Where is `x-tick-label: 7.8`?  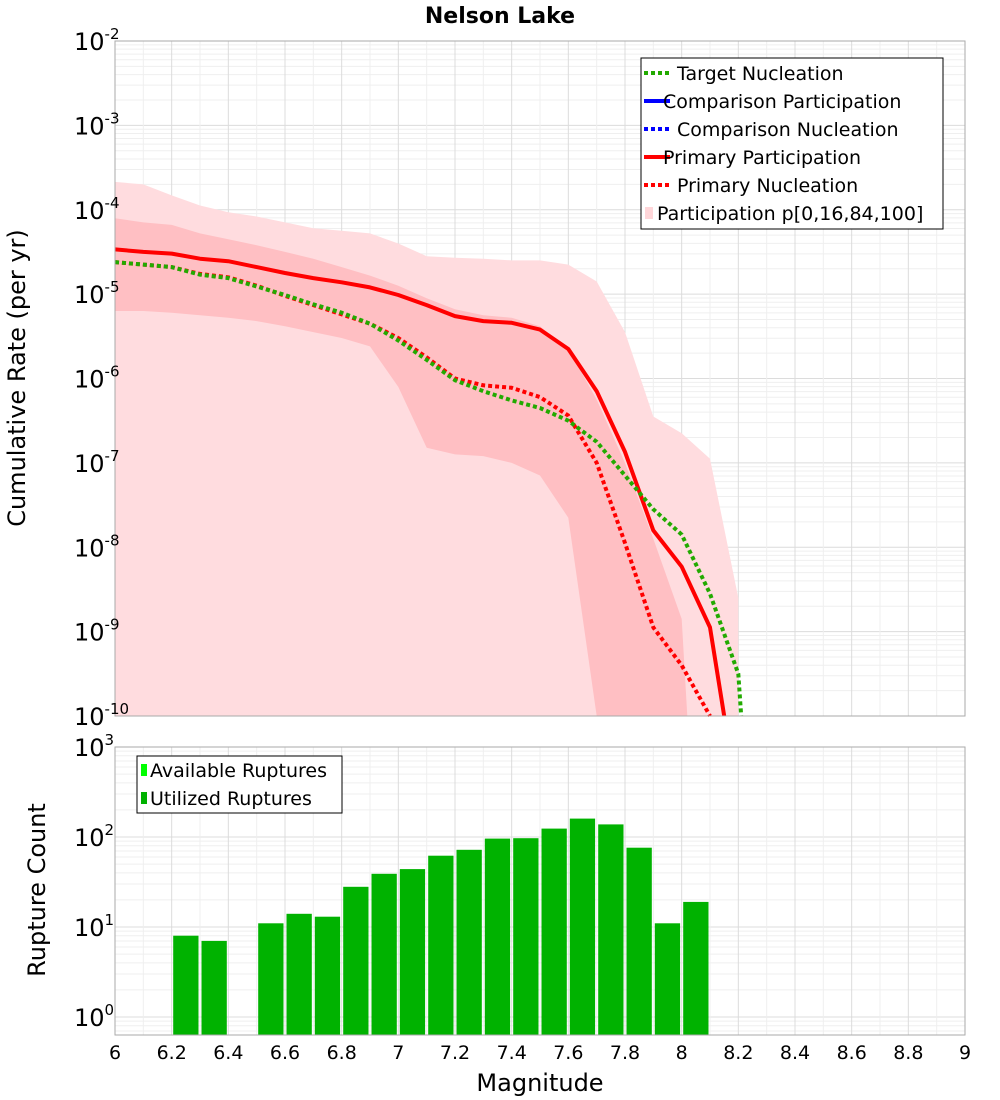 x-tick-label: 7.8 is located at coordinates (625, 1053).